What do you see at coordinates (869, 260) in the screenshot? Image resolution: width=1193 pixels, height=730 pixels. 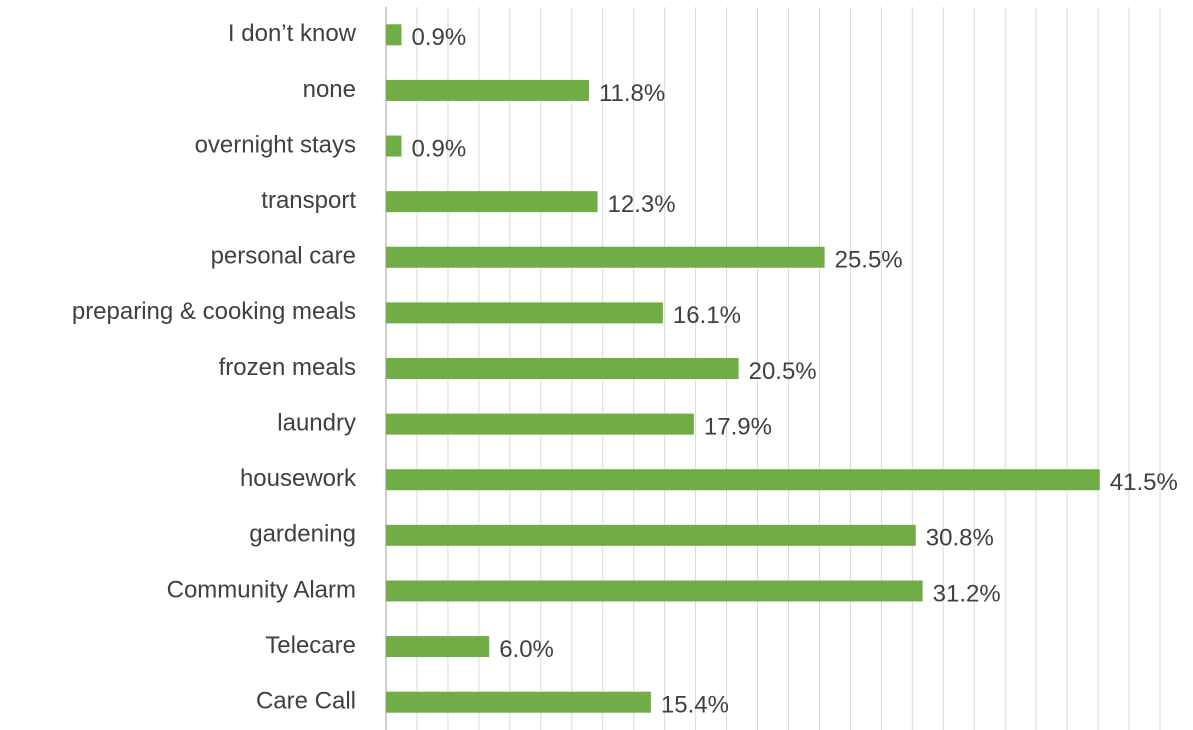 I see `data-label: 25.5%` at bounding box center [869, 260].